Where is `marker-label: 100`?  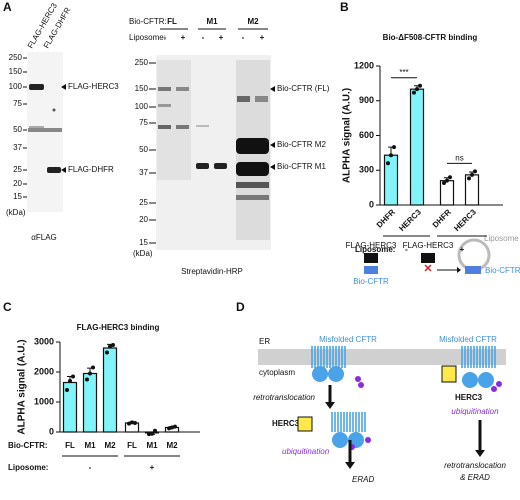
marker-label: 100 is located at coordinates (16, 86).